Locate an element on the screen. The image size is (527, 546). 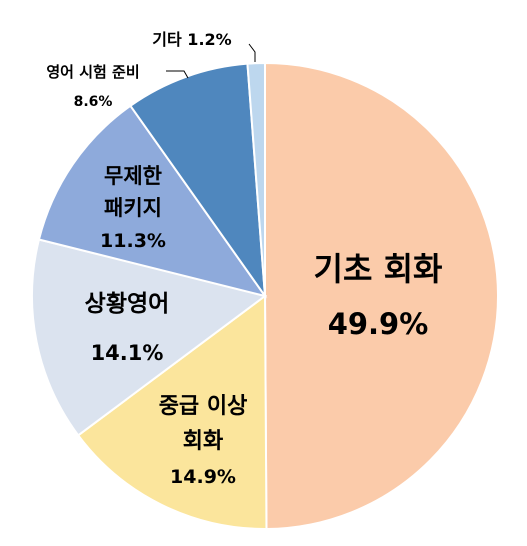
pie-slice-other is located at coordinates (256, 179).